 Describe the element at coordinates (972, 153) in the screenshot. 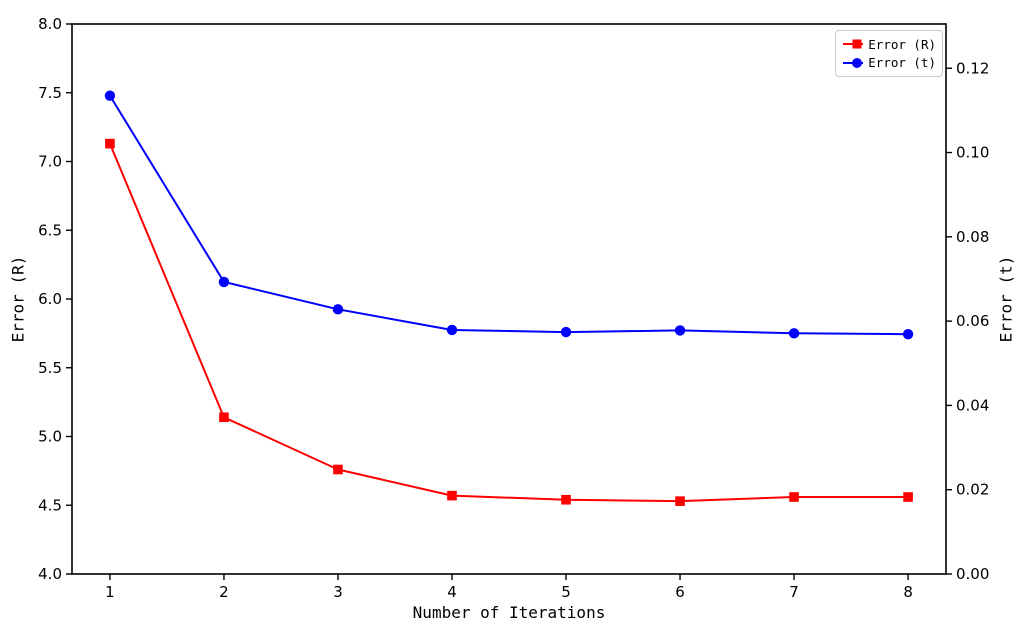

I see `right-y-tick-label: 0.10` at that location.